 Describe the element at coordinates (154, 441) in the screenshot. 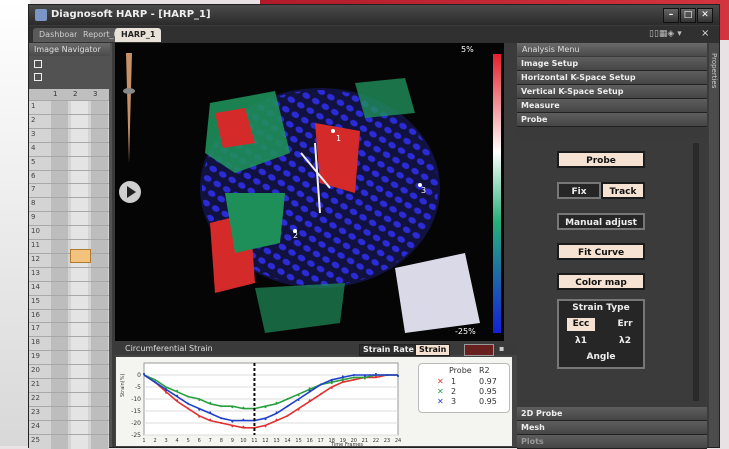

I see `x-tick-label: 2` at that location.